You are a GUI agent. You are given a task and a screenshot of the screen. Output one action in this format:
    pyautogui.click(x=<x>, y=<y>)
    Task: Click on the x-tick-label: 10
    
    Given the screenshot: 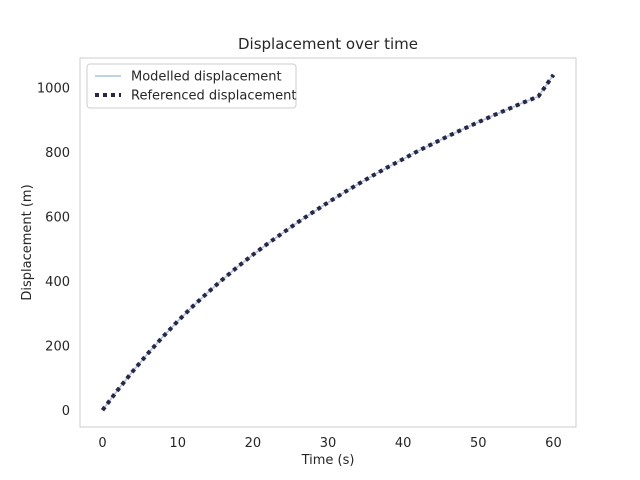 What is the action you would take?
    pyautogui.click(x=177, y=443)
    